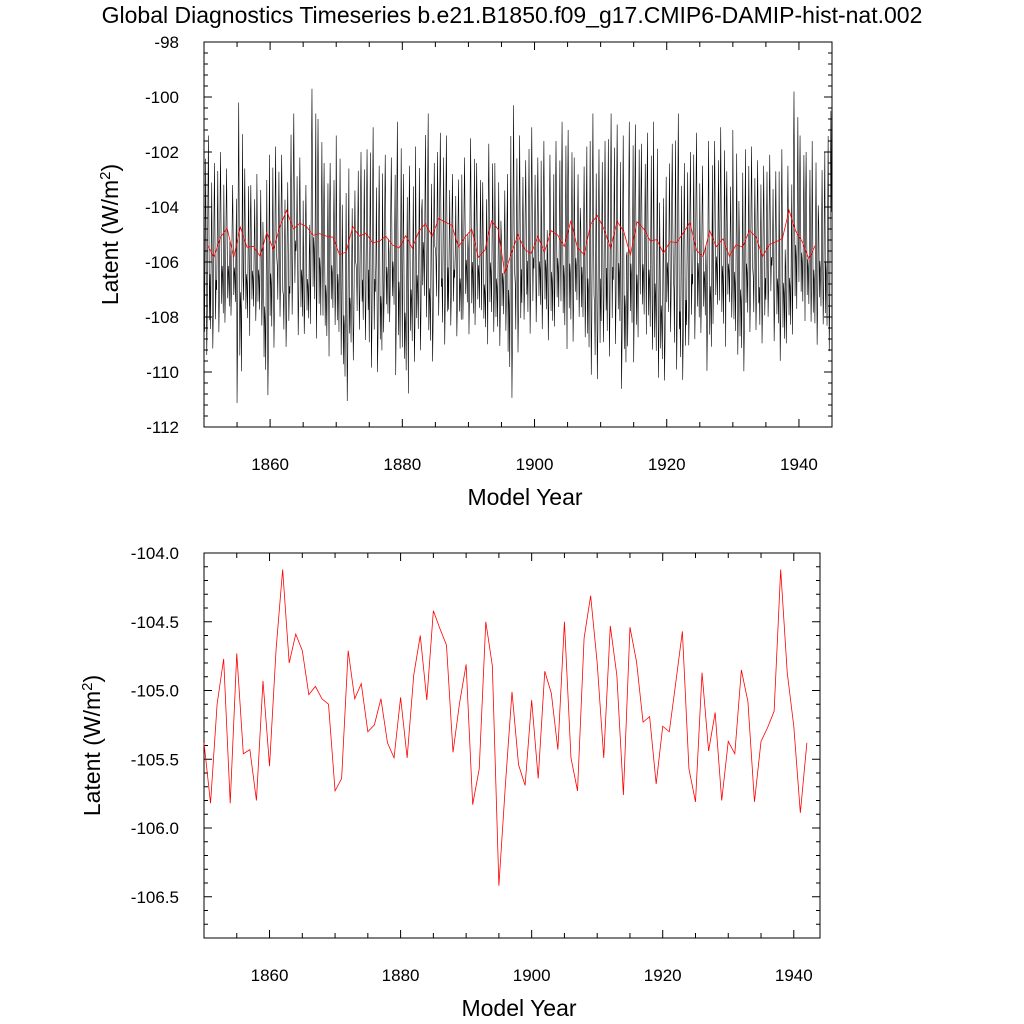  I want to click on y-tick-label: -105.5, so click(155, 759).